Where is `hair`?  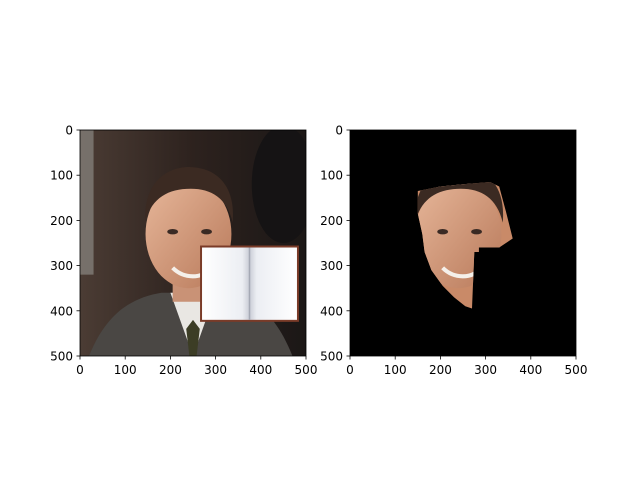 hair is located at coordinates (189, 195).